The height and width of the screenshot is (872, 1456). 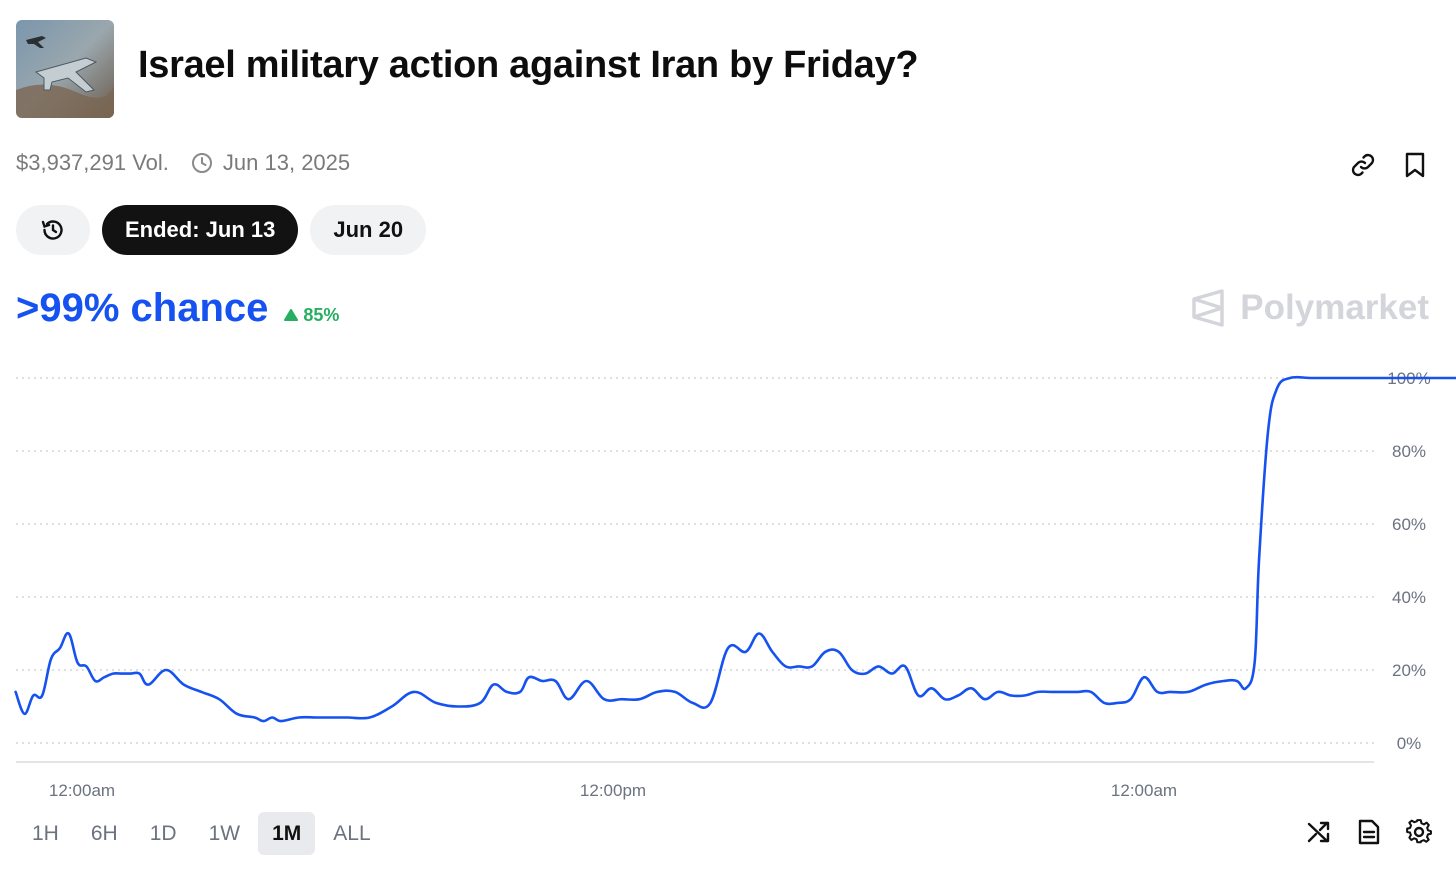 I want to click on x-axis-ticks: 12:00am 12:00pm 12:00am, so click(x=613, y=790).